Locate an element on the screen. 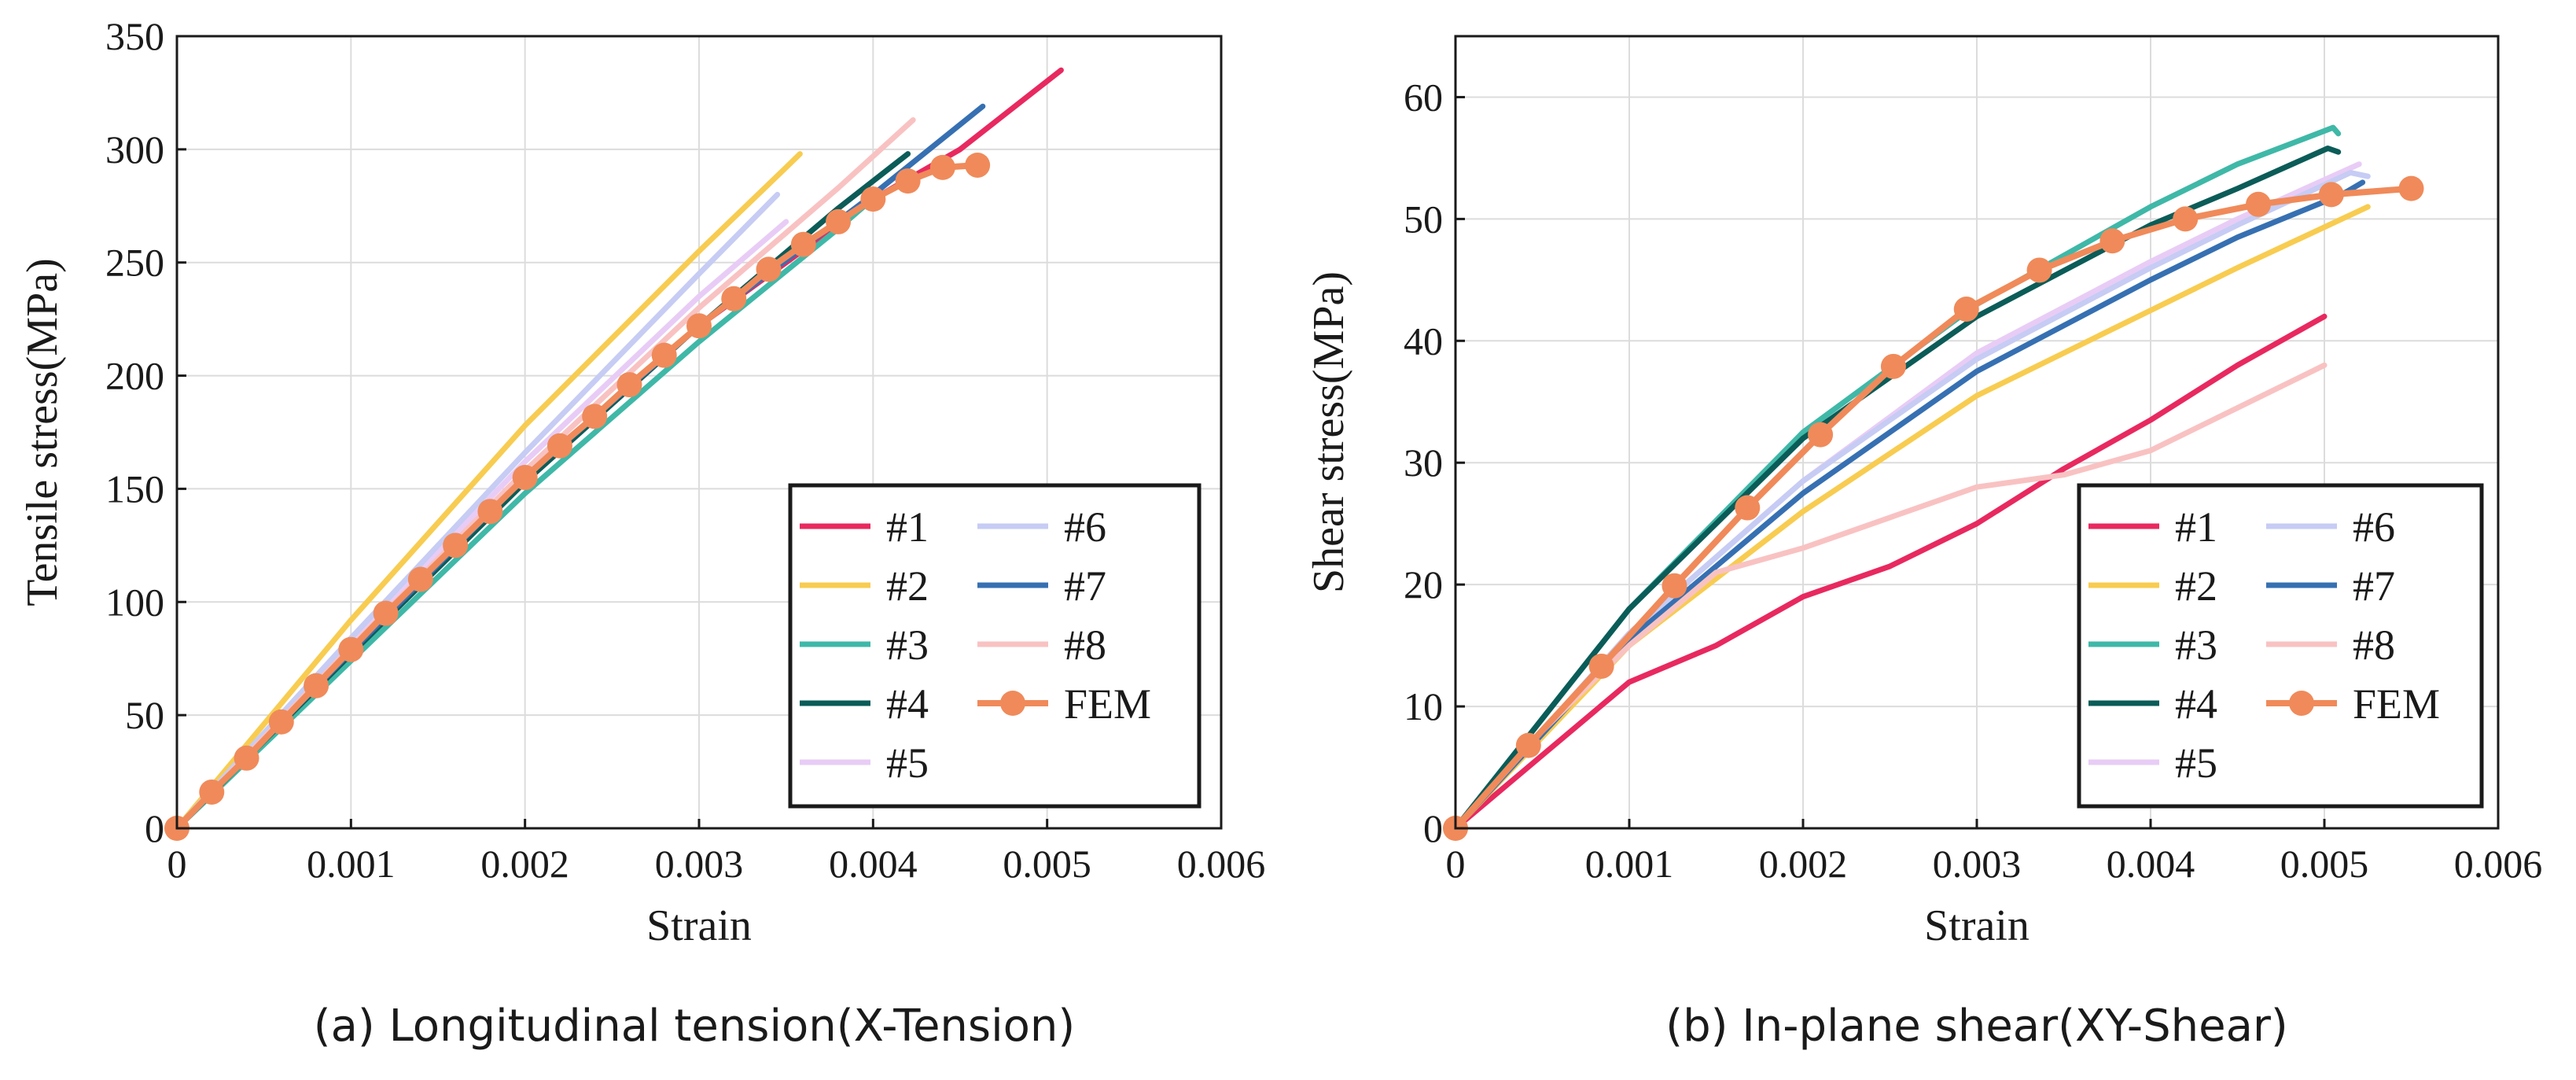 This screenshot has width=2576, height=1080. series-line-n6 is located at coordinates (477, 511).